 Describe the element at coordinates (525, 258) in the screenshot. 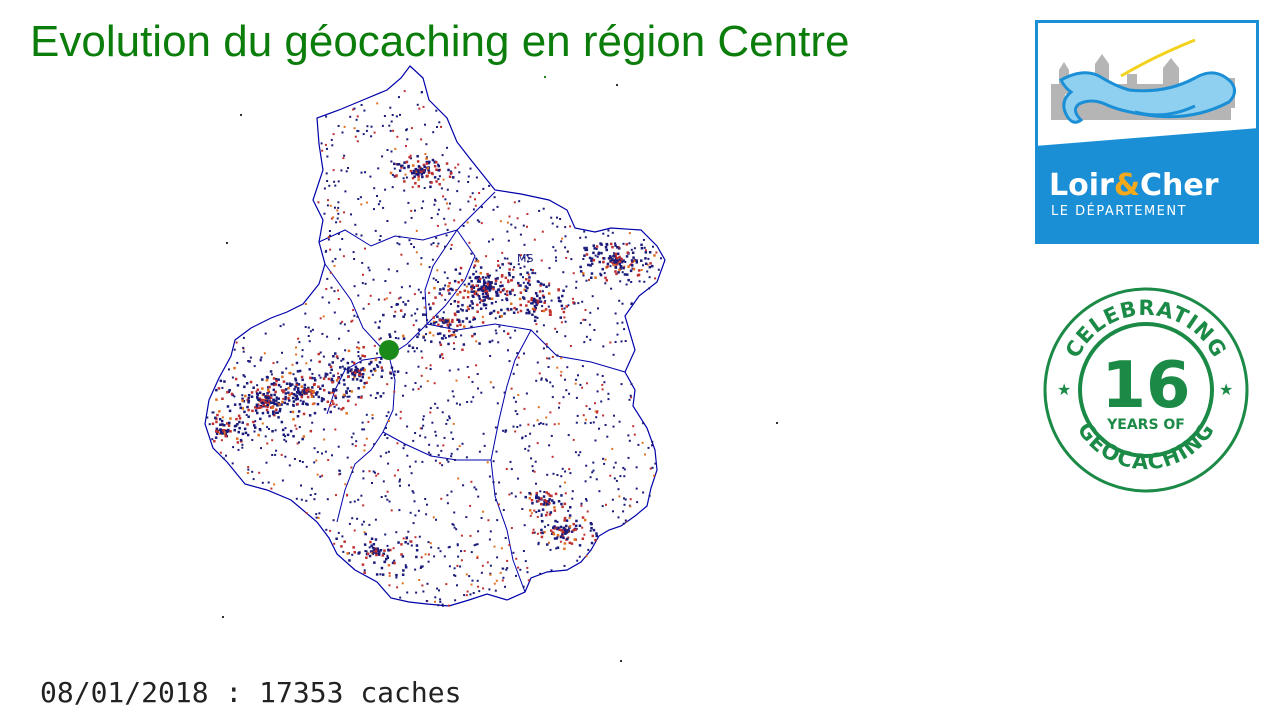

I see `city-label: MS` at that location.